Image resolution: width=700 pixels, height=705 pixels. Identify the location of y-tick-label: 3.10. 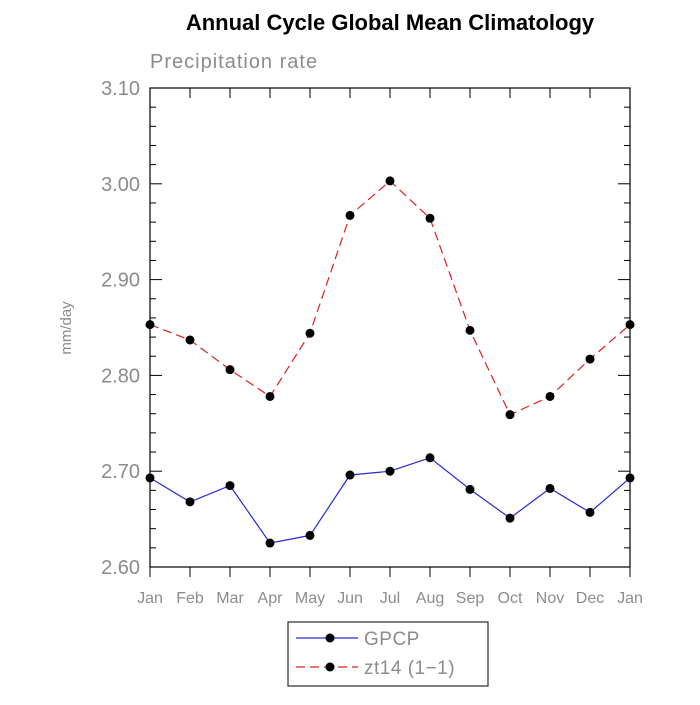
(120, 89).